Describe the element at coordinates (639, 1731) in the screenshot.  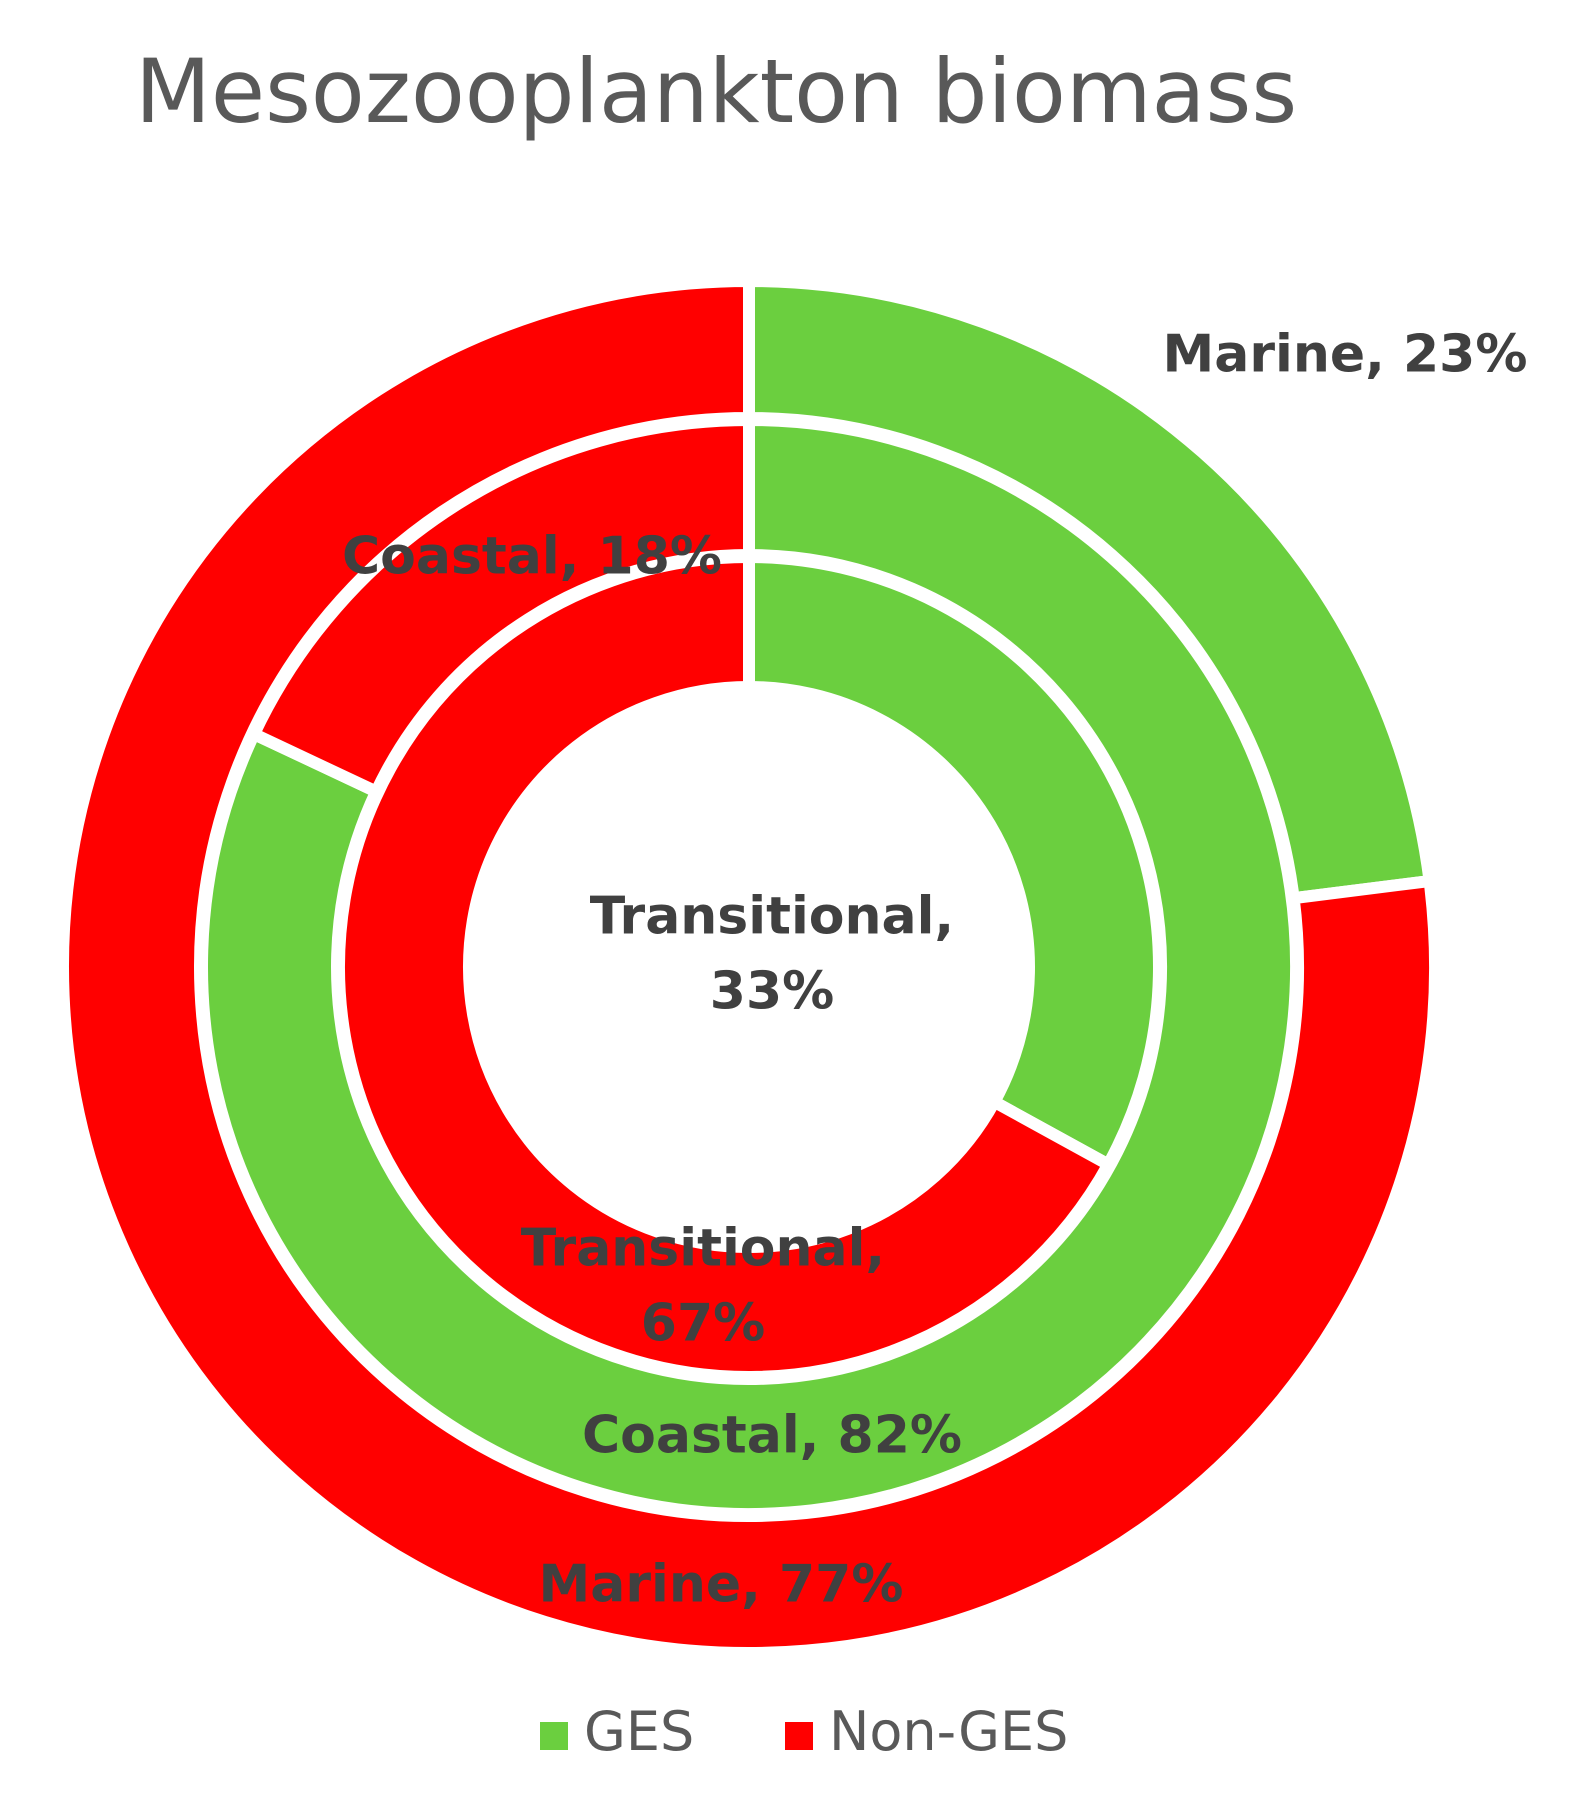
I see `legend-label: GES` at that location.